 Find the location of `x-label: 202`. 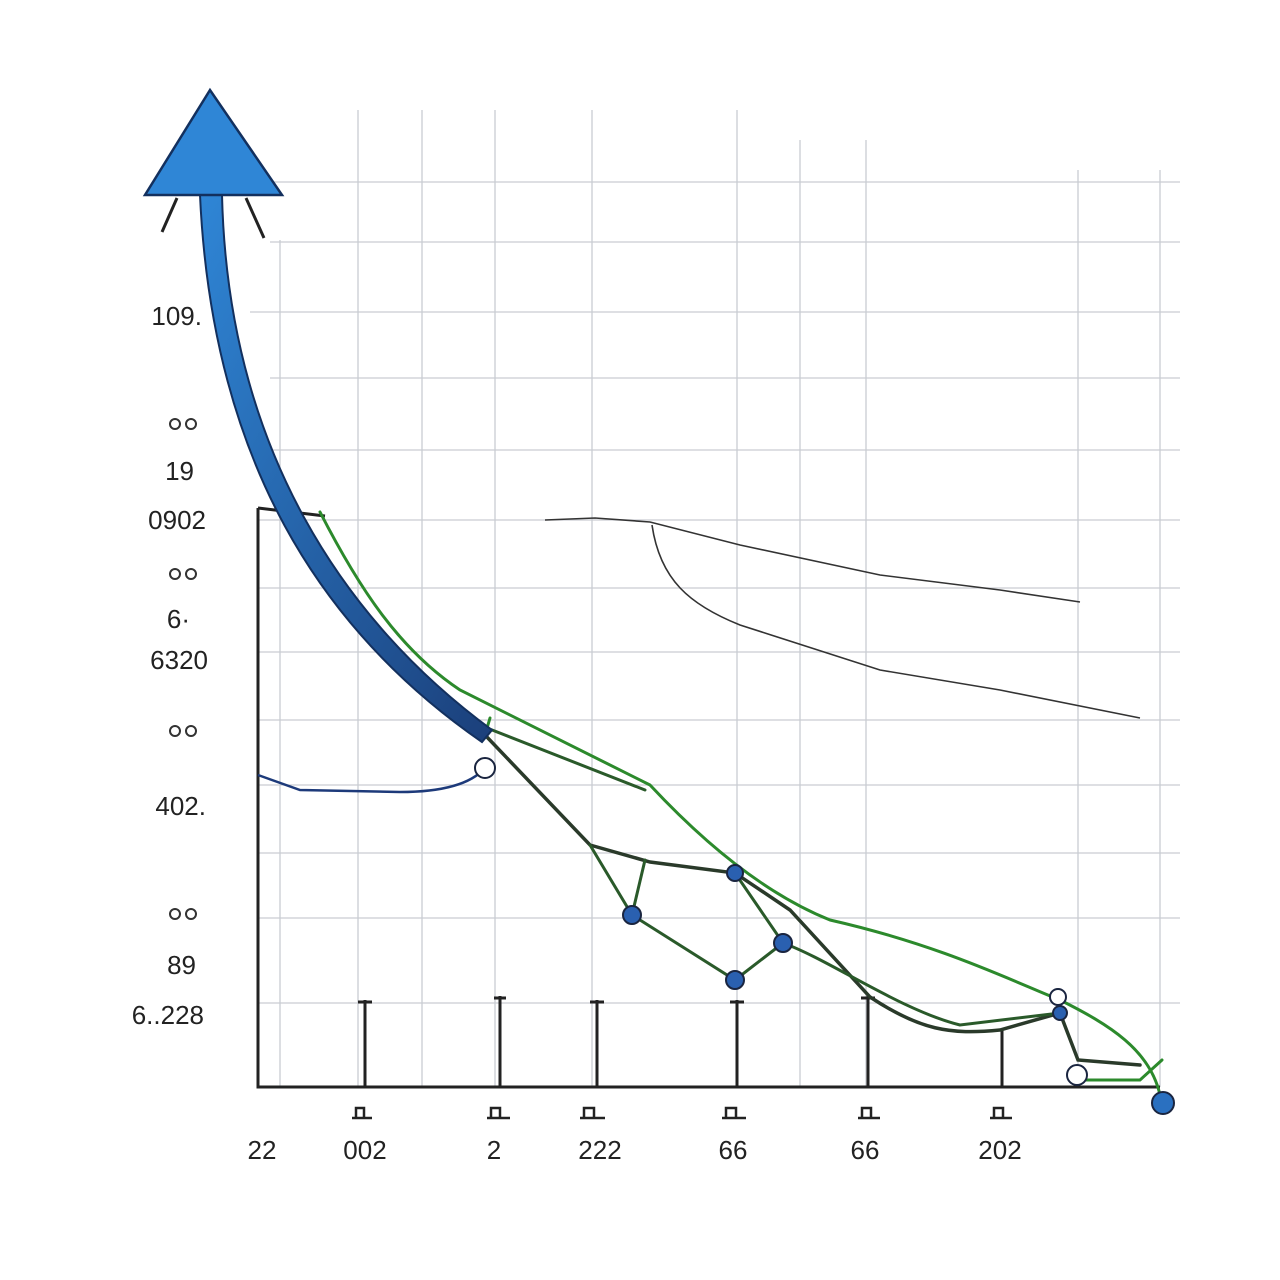

x-label: 202 is located at coordinates (999, 1150).